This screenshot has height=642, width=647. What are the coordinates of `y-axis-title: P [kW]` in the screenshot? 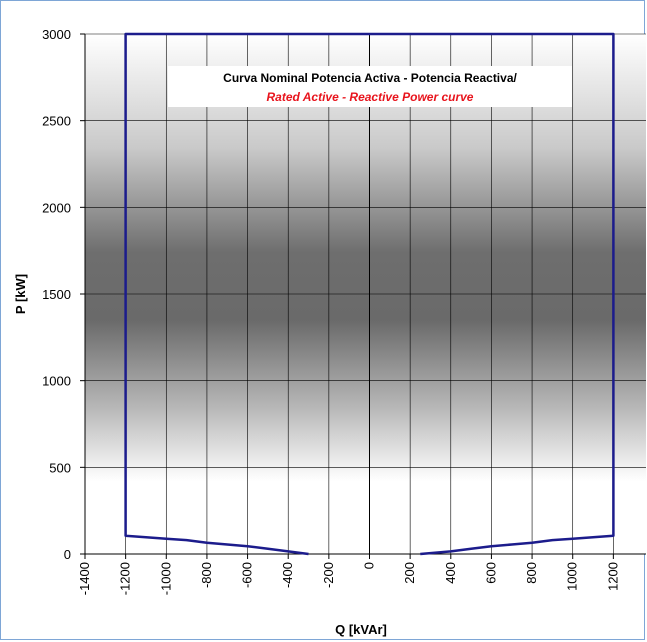 It's located at (20, 294).